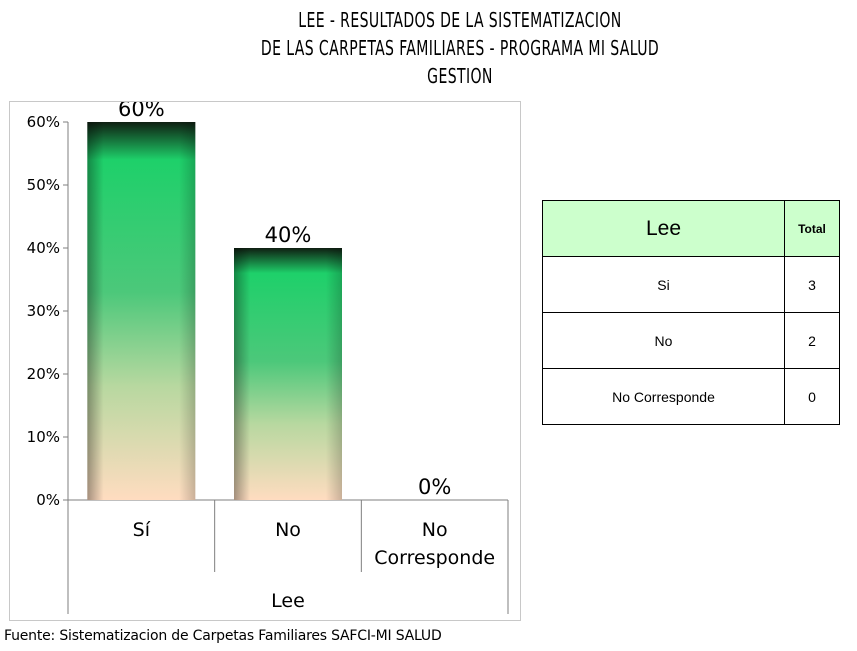  What do you see at coordinates (43, 122) in the screenshot?
I see `y-tick-label: 60%` at bounding box center [43, 122].